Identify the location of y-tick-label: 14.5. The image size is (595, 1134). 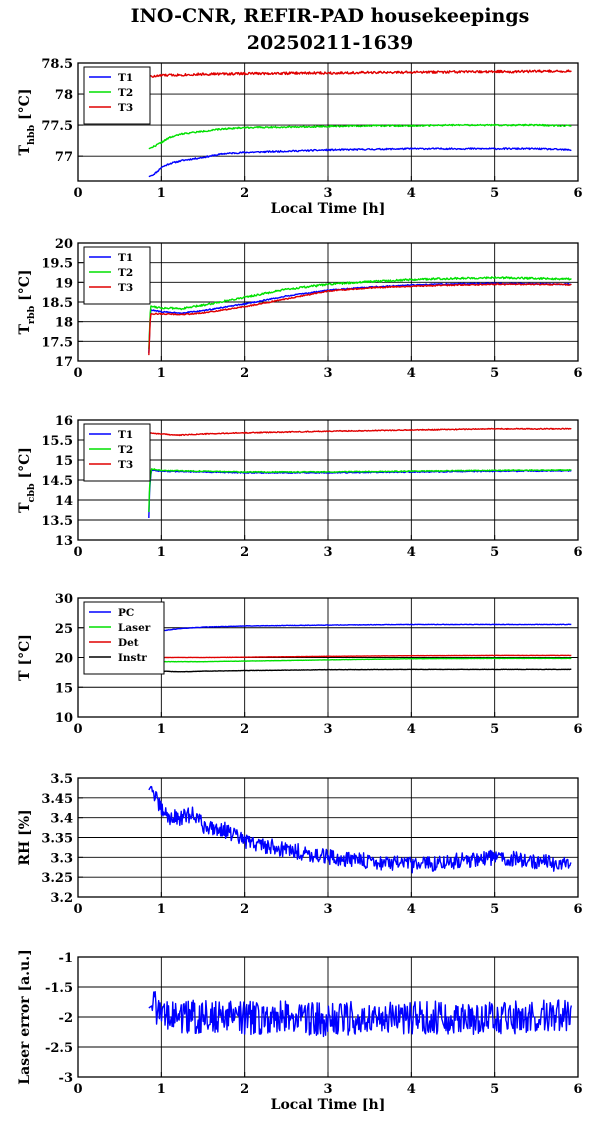
(57, 481).